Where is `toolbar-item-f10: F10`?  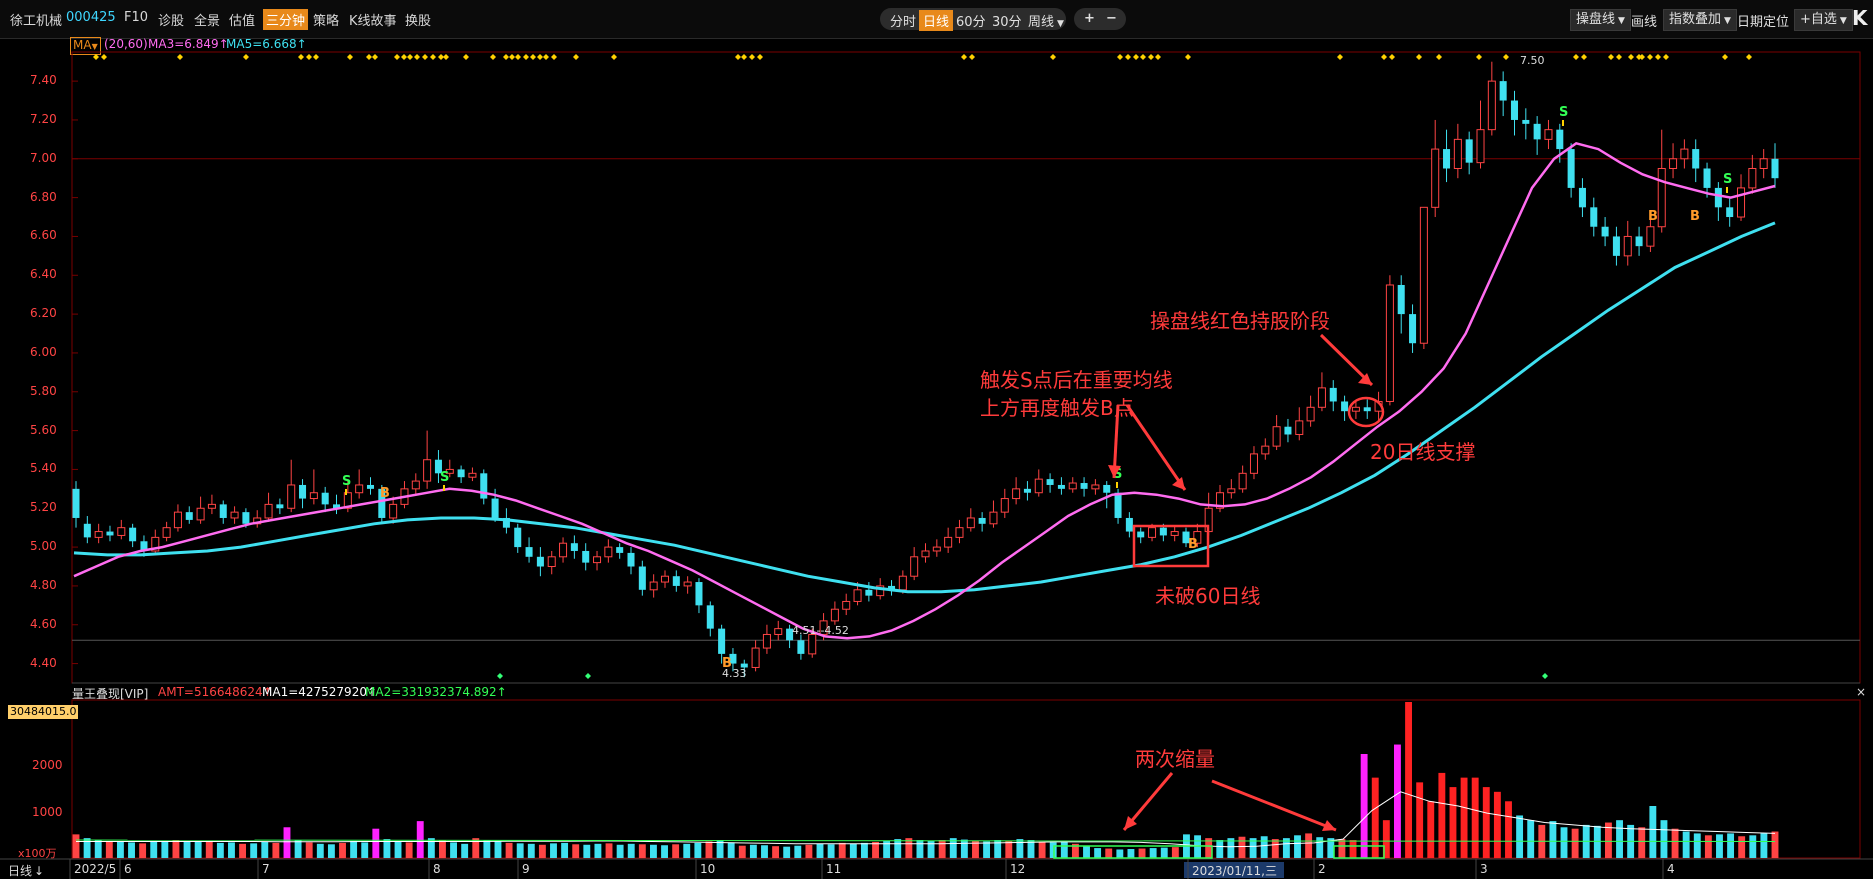 toolbar-item-f10: F10 is located at coordinates (136, 17).